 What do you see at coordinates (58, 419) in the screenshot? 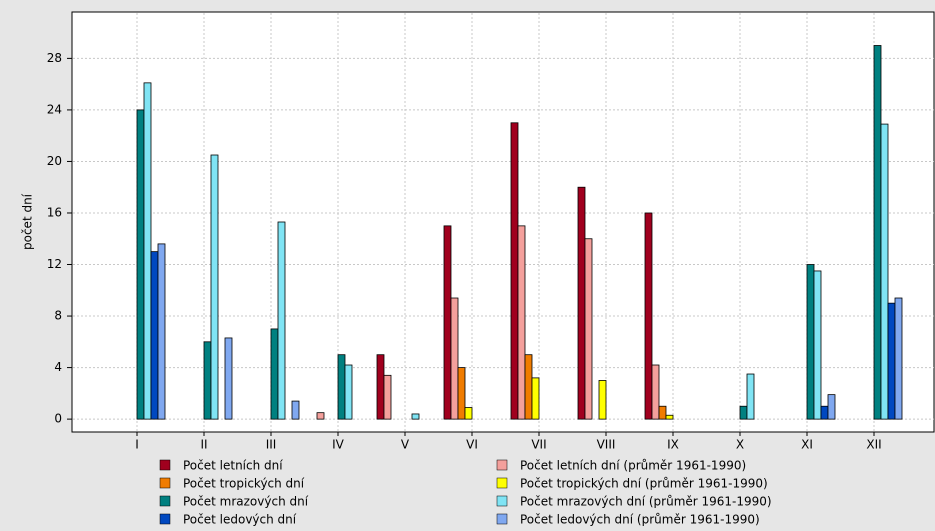
I see `y-tick-label: 0` at bounding box center [58, 419].